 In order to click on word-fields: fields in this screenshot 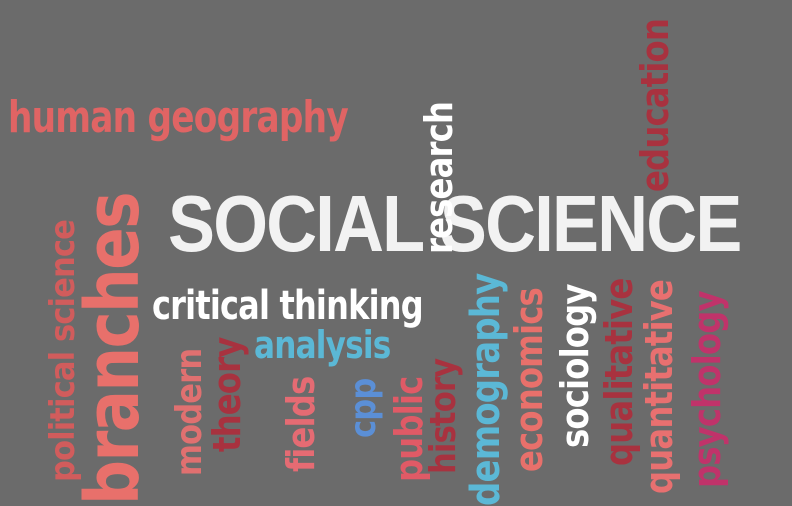, I will do `click(301, 424)`.